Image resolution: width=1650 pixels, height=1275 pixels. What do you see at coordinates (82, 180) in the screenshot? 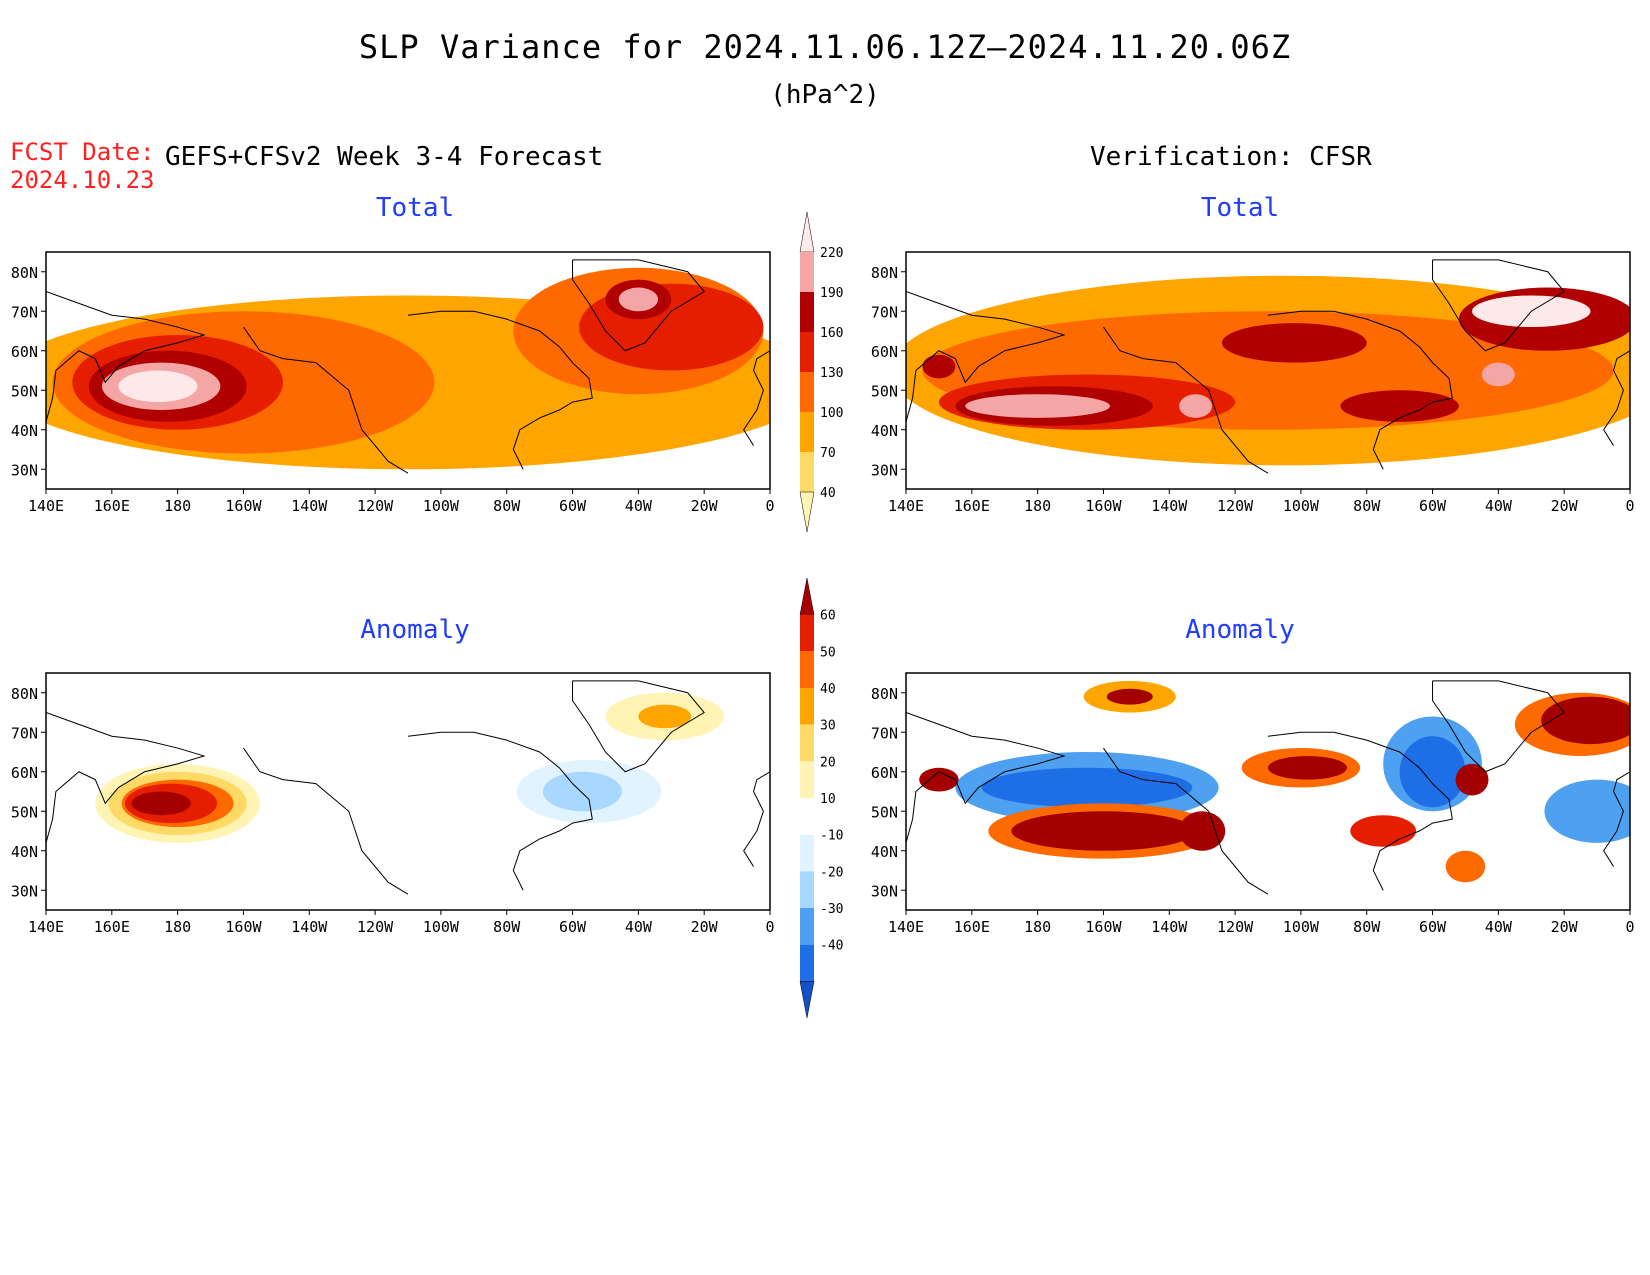
I see `fcst-date-value: 2024.10.23` at bounding box center [82, 180].